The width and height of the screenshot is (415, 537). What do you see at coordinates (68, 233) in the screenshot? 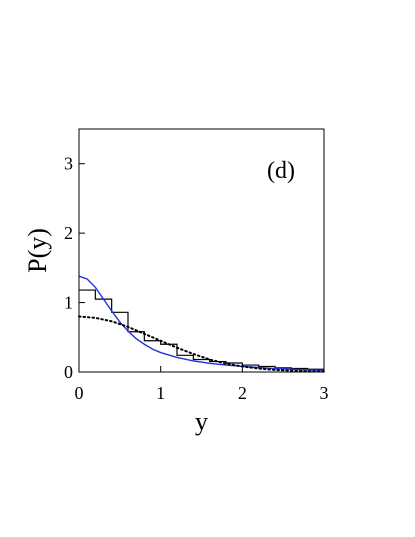
I see `y-tick-label: 2` at bounding box center [68, 233].